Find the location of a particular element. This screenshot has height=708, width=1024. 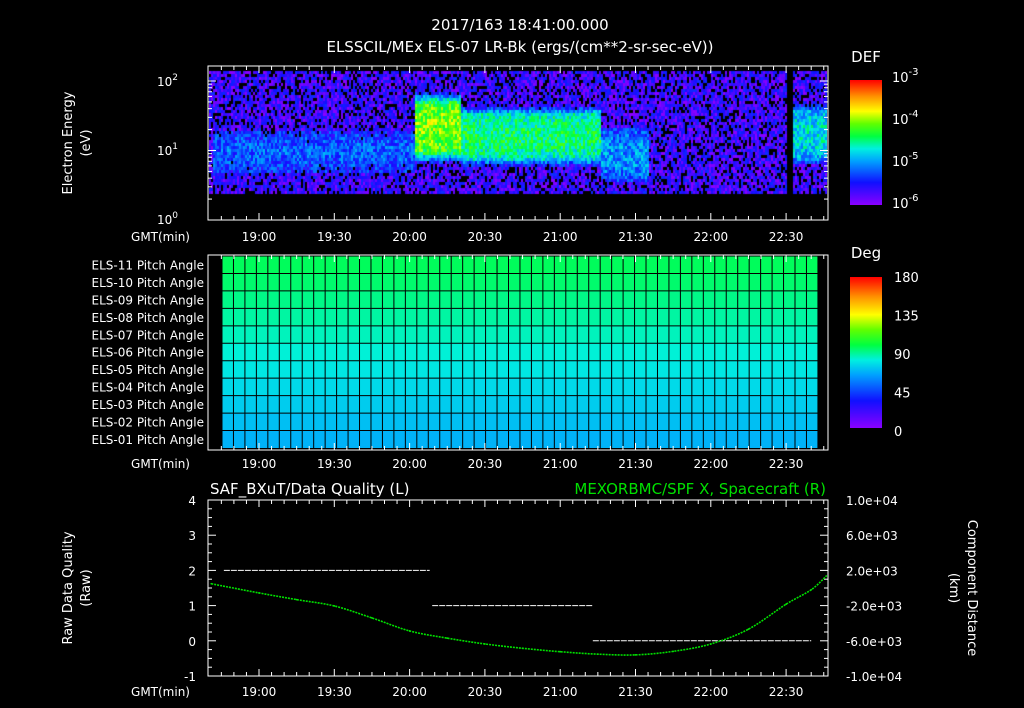

right-y-tick-label: 1.0e+04 is located at coordinates (872, 501).